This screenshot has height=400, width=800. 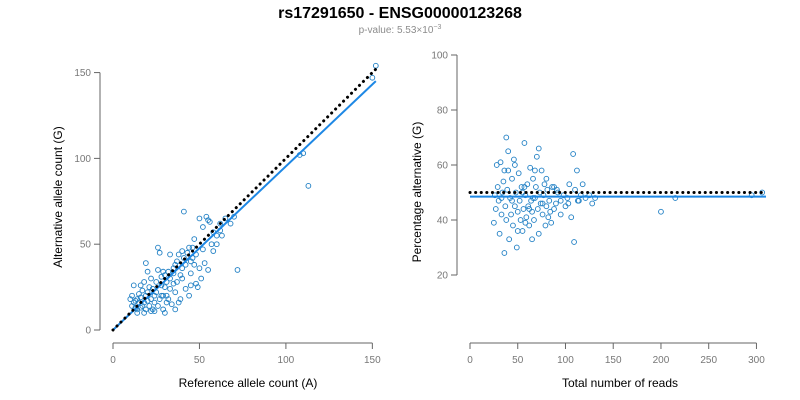 I want to click on y-tick-label: 40, so click(x=443, y=221).